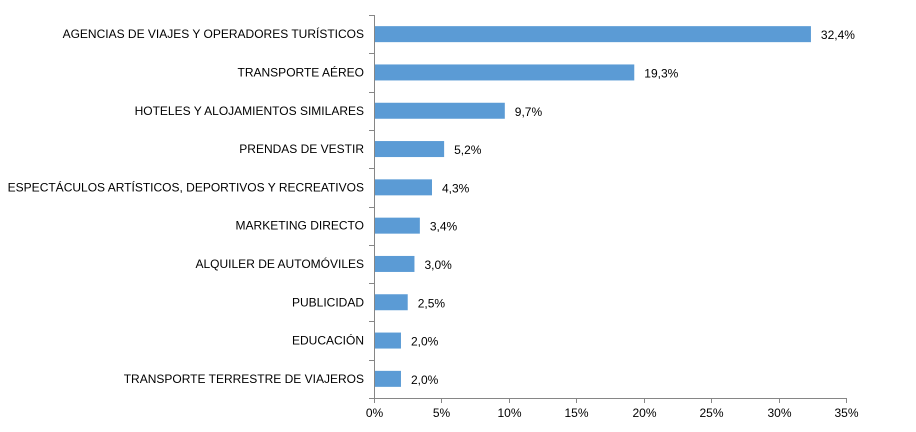 This screenshot has width=916, height=432. Describe the element at coordinates (576, 413) in the screenshot. I see `x-tick-label: 15%` at that location.